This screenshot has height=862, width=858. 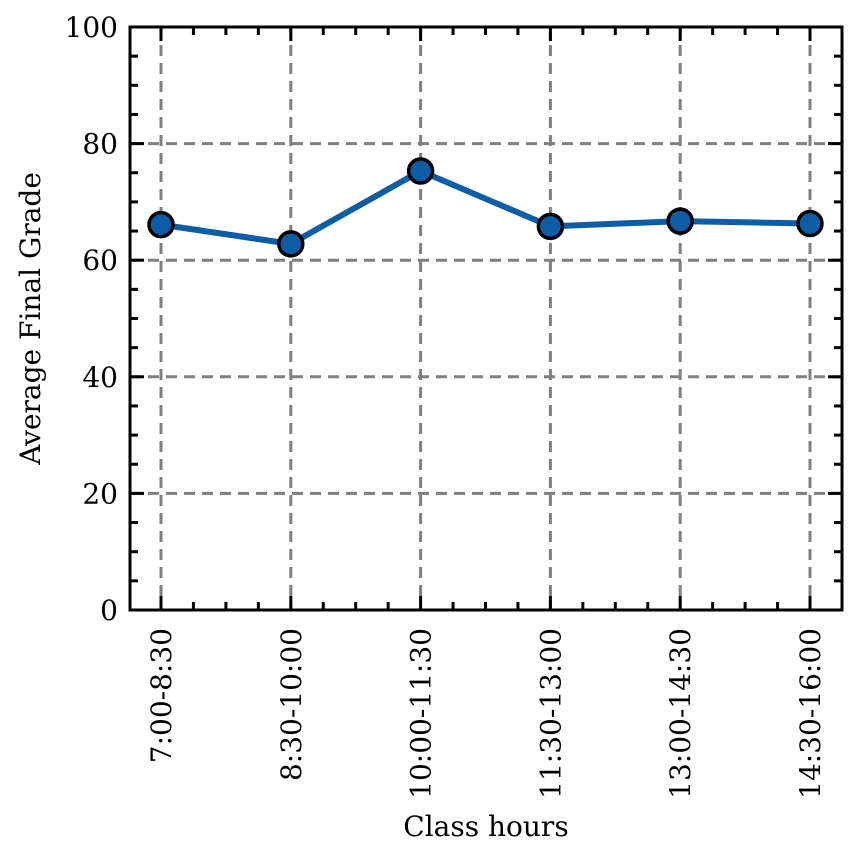 What do you see at coordinates (30, 319) in the screenshot?
I see `y-axis-label: Average Final Grade` at bounding box center [30, 319].